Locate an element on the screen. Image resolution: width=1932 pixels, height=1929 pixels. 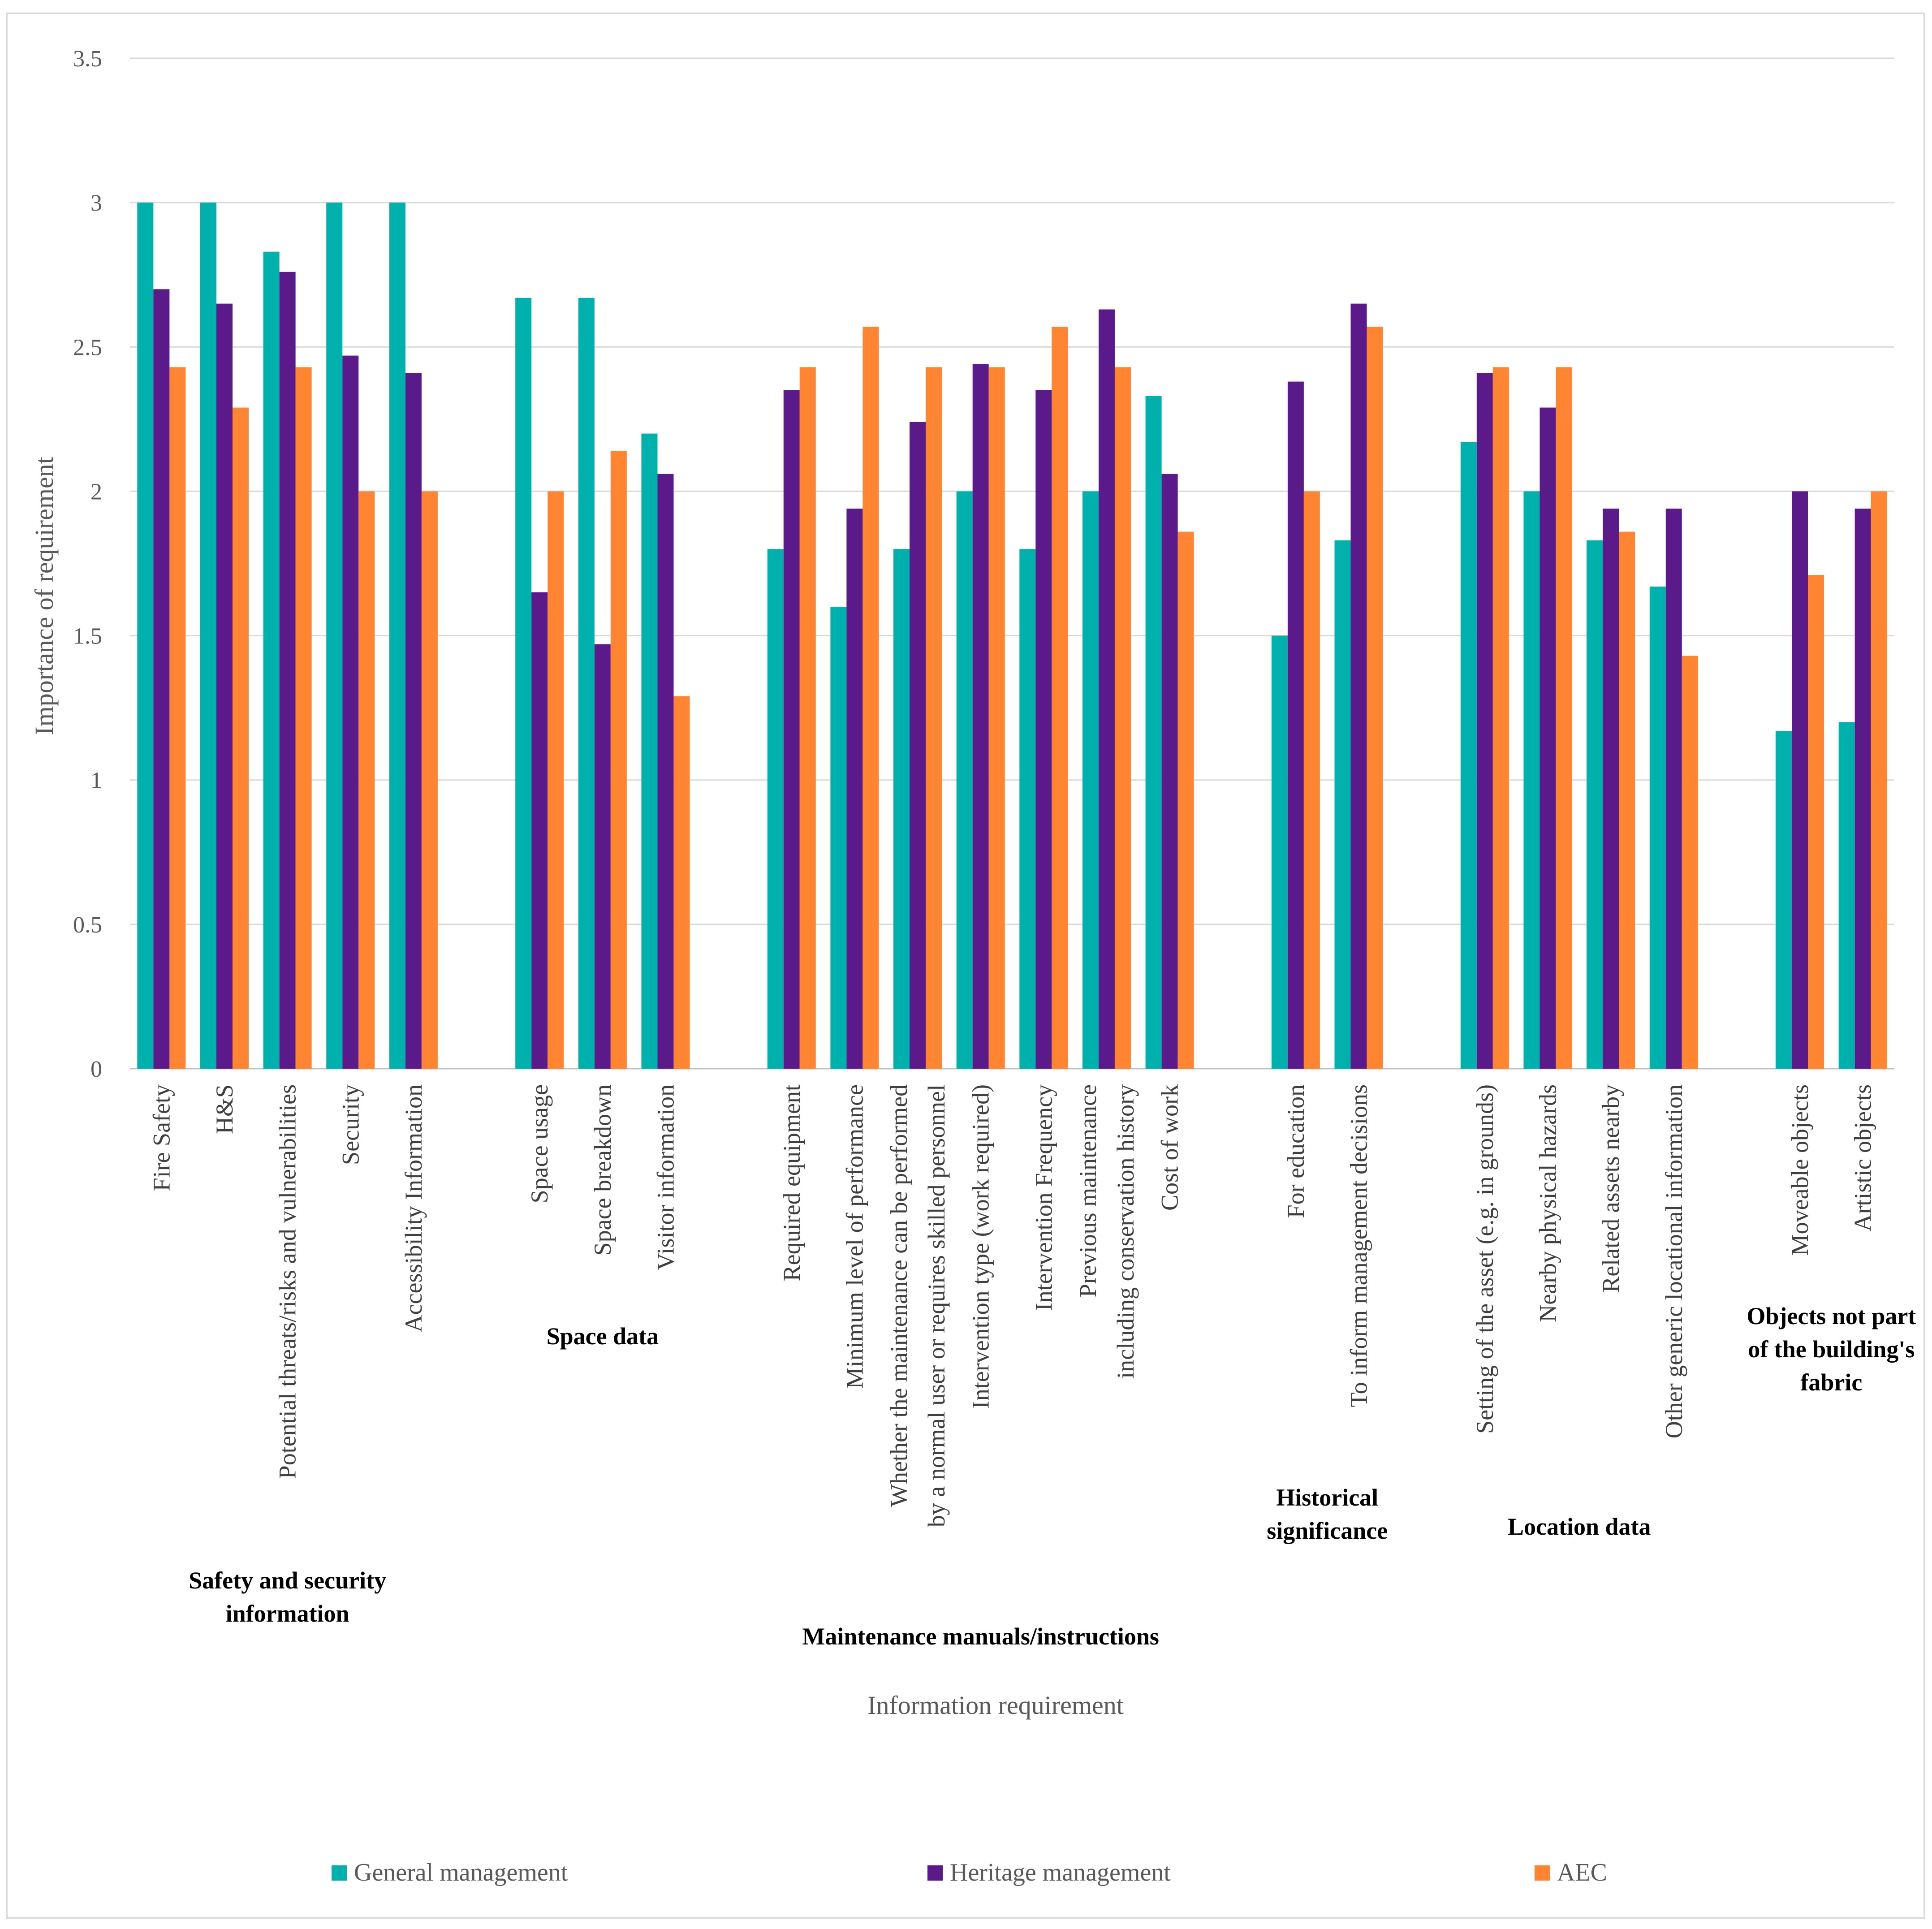
group-label: Objects not part of the building's fabric is located at coordinates (1832, 1350).